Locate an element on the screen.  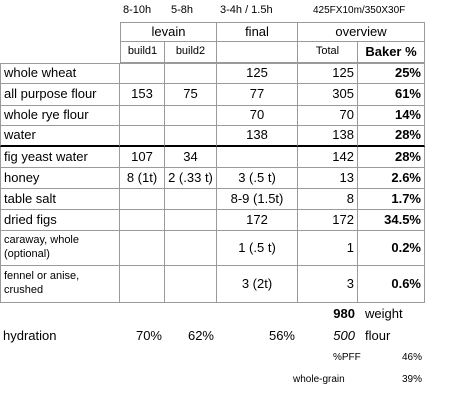
weight-value: 980 is located at coordinates (344, 313).